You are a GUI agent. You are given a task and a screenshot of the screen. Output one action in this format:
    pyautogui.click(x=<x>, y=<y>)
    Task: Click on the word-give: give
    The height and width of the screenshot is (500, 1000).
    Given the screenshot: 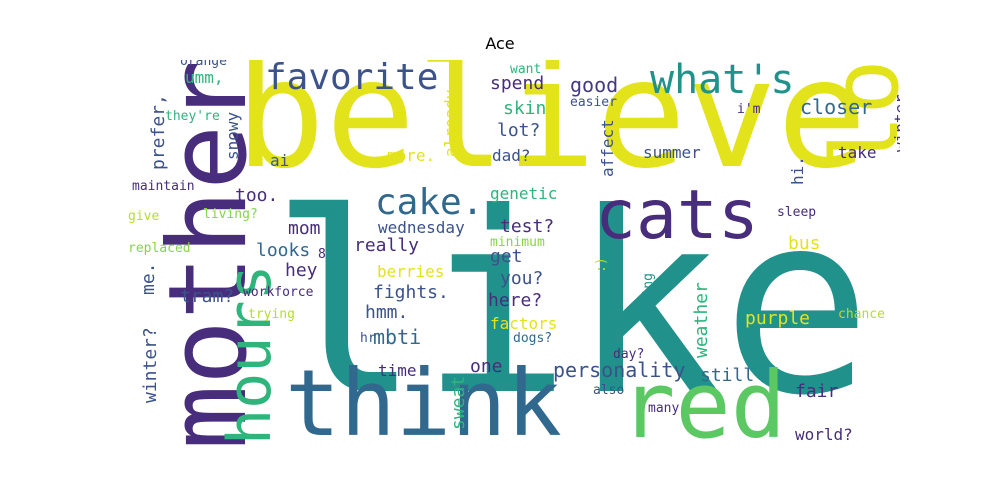 What is the action you would take?
    pyautogui.click(x=144, y=216)
    